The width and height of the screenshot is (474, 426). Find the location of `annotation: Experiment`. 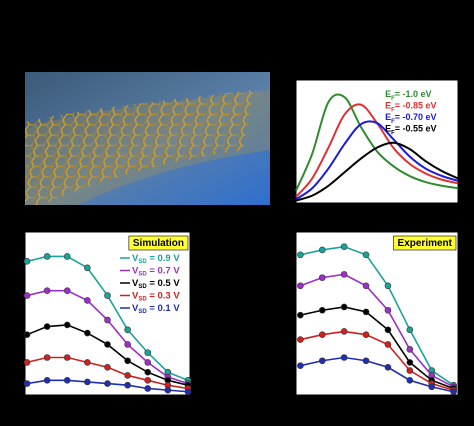

annotation: Experiment is located at coordinates (425, 243).